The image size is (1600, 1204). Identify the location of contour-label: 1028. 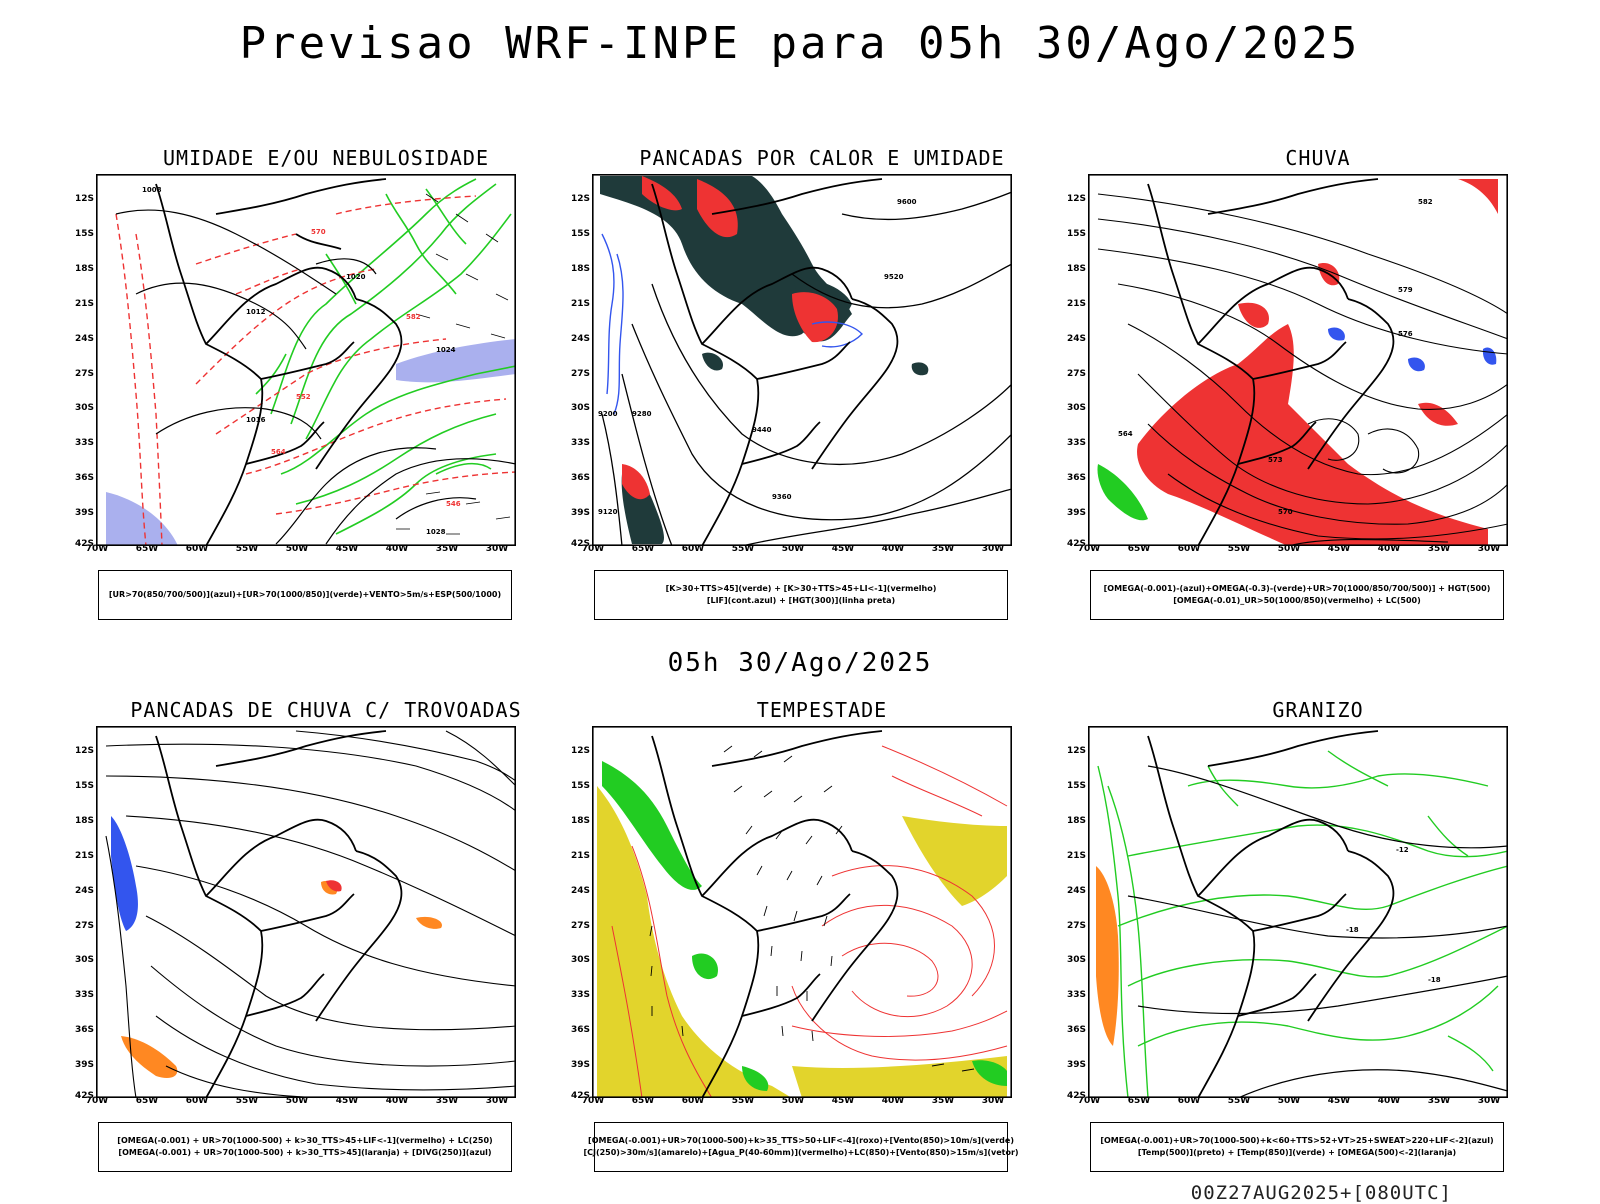
(436, 532).